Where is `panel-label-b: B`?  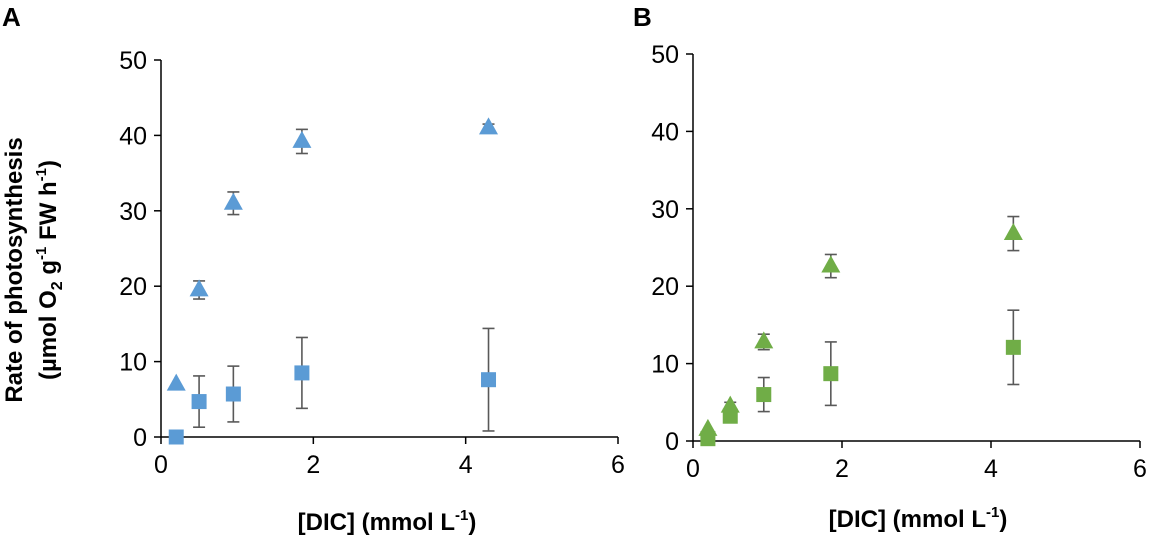
panel-label-b: B is located at coordinates (642, 17).